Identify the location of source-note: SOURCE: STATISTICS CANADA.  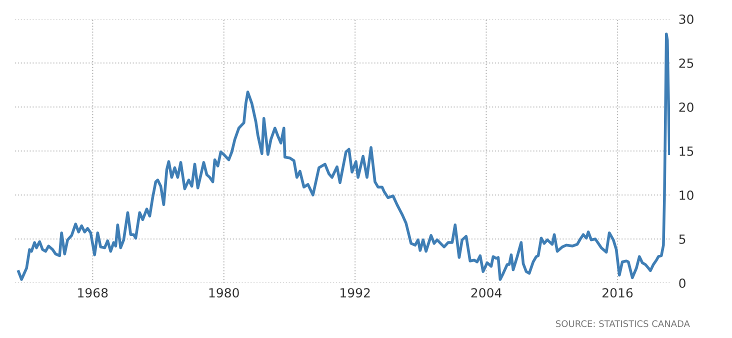
(623, 324).